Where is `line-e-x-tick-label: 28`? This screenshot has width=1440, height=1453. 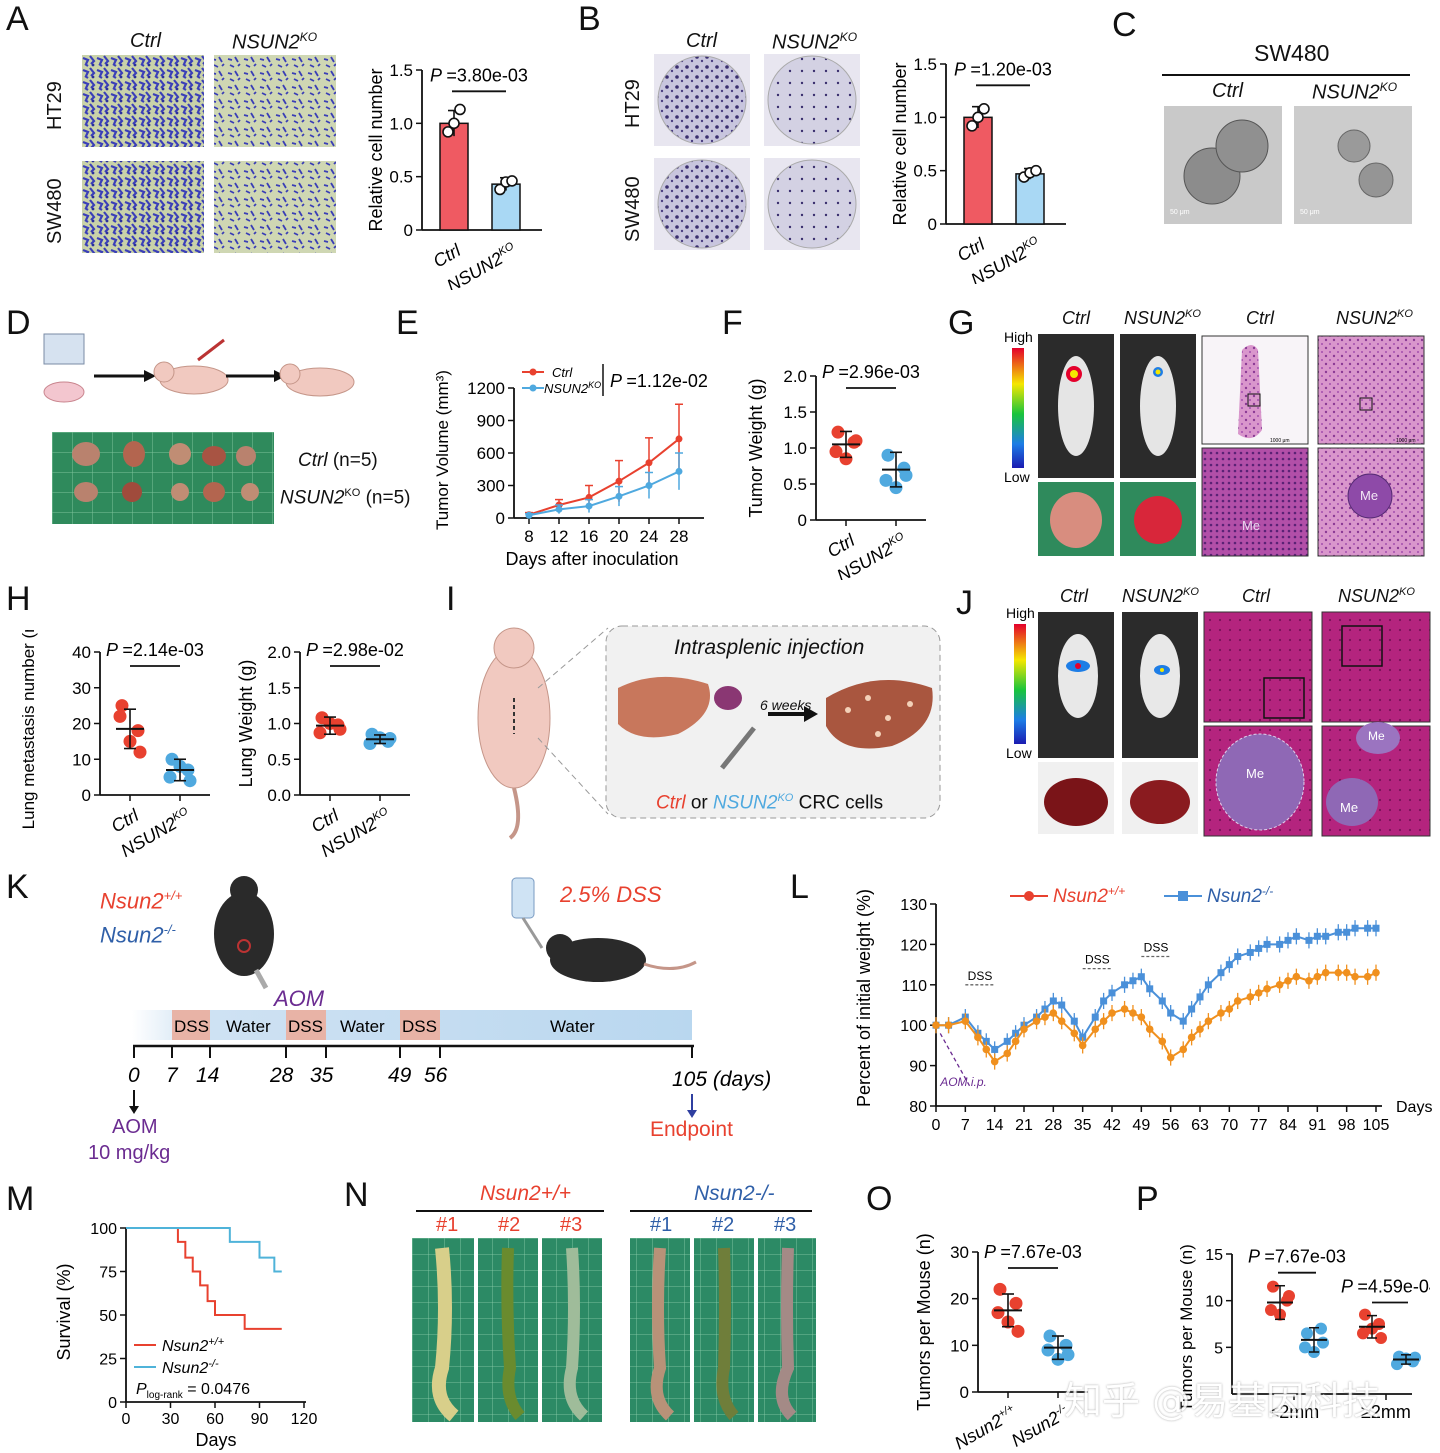 line-e-x-tick-label: 28 is located at coordinates (679, 536).